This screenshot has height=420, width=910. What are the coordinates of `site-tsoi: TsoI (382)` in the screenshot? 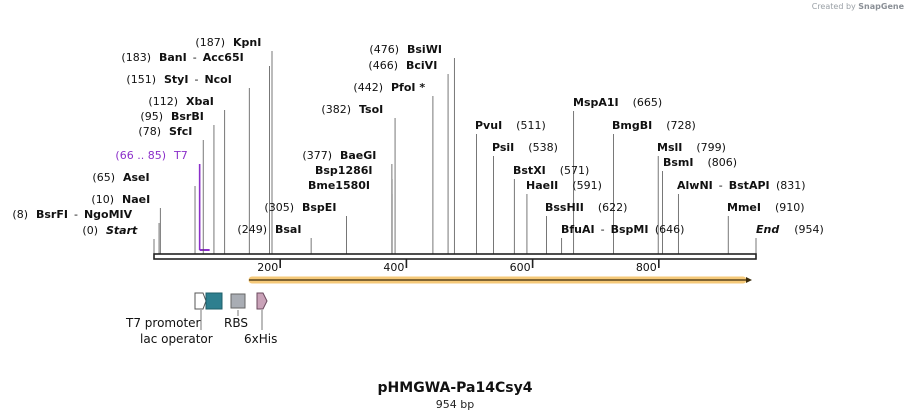 It's located at (352, 109).